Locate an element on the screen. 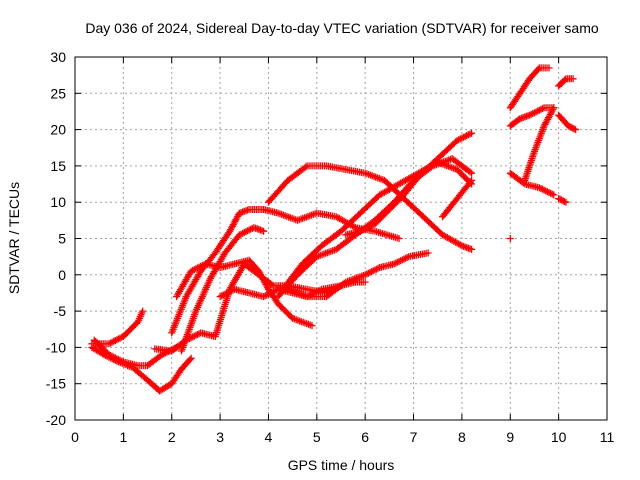 The height and width of the screenshot is (480, 640). x-tick-label: 1 is located at coordinates (123, 437).